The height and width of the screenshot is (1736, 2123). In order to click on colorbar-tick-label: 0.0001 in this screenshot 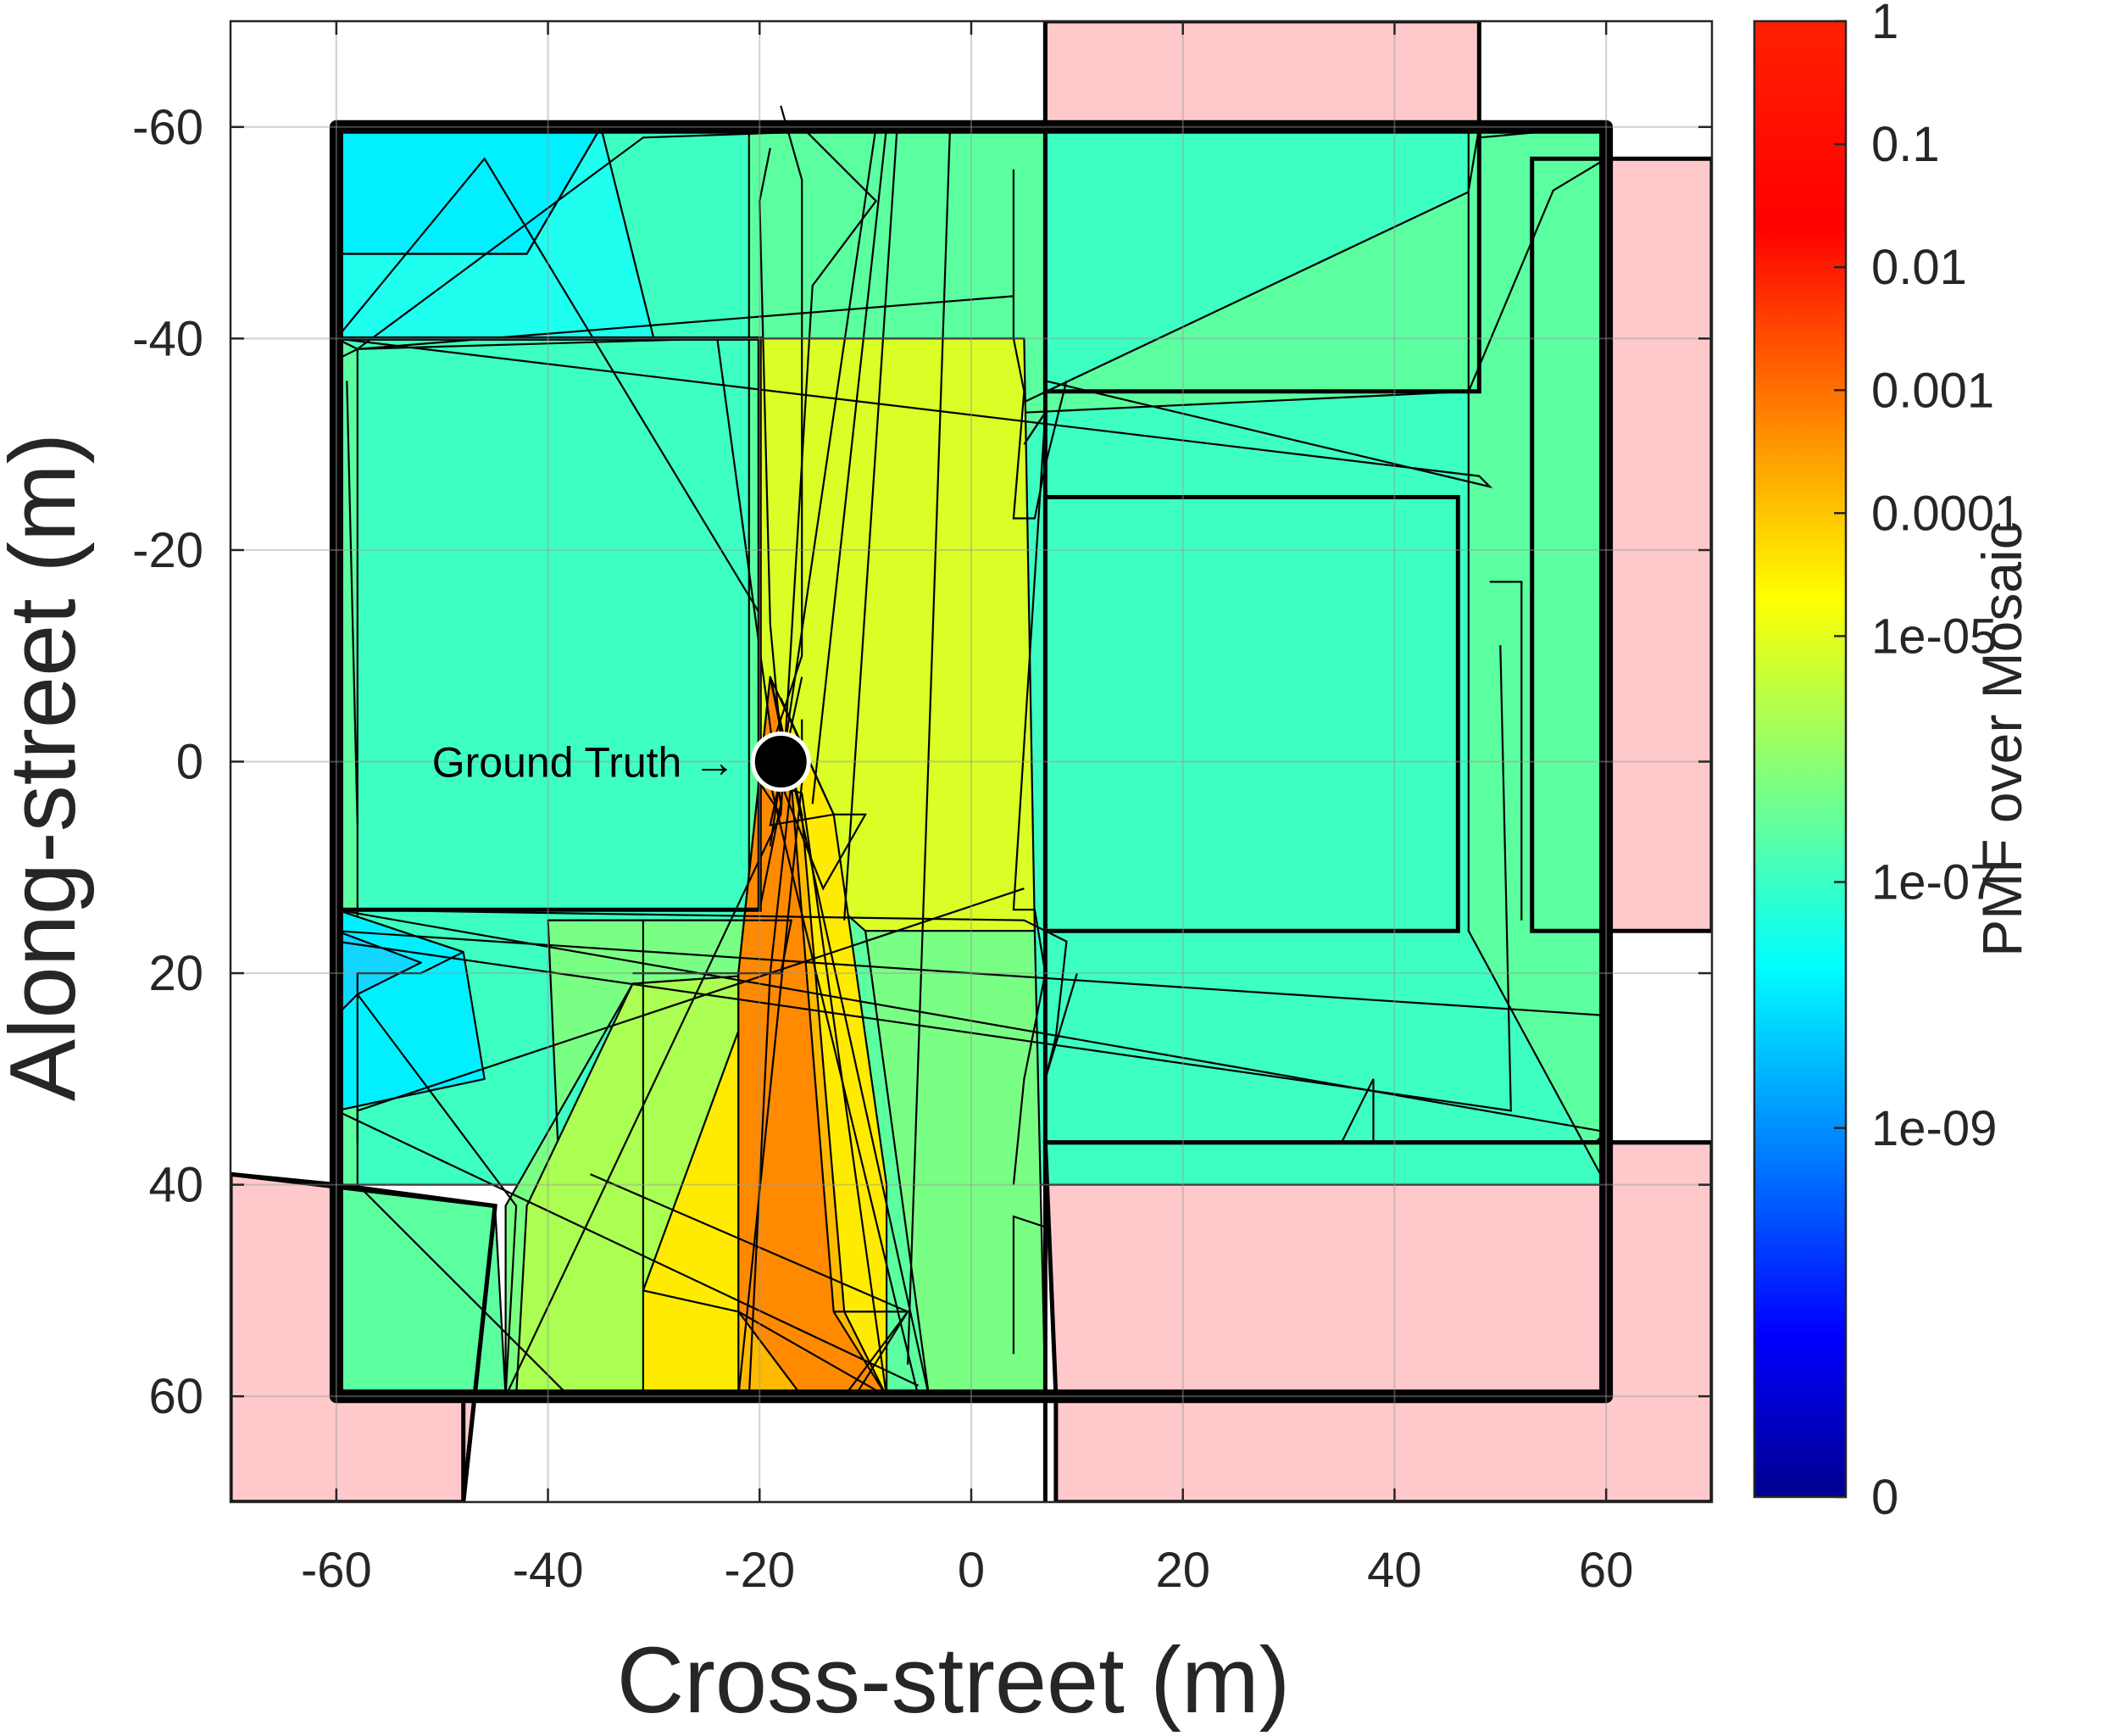, I will do `click(1946, 513)`.